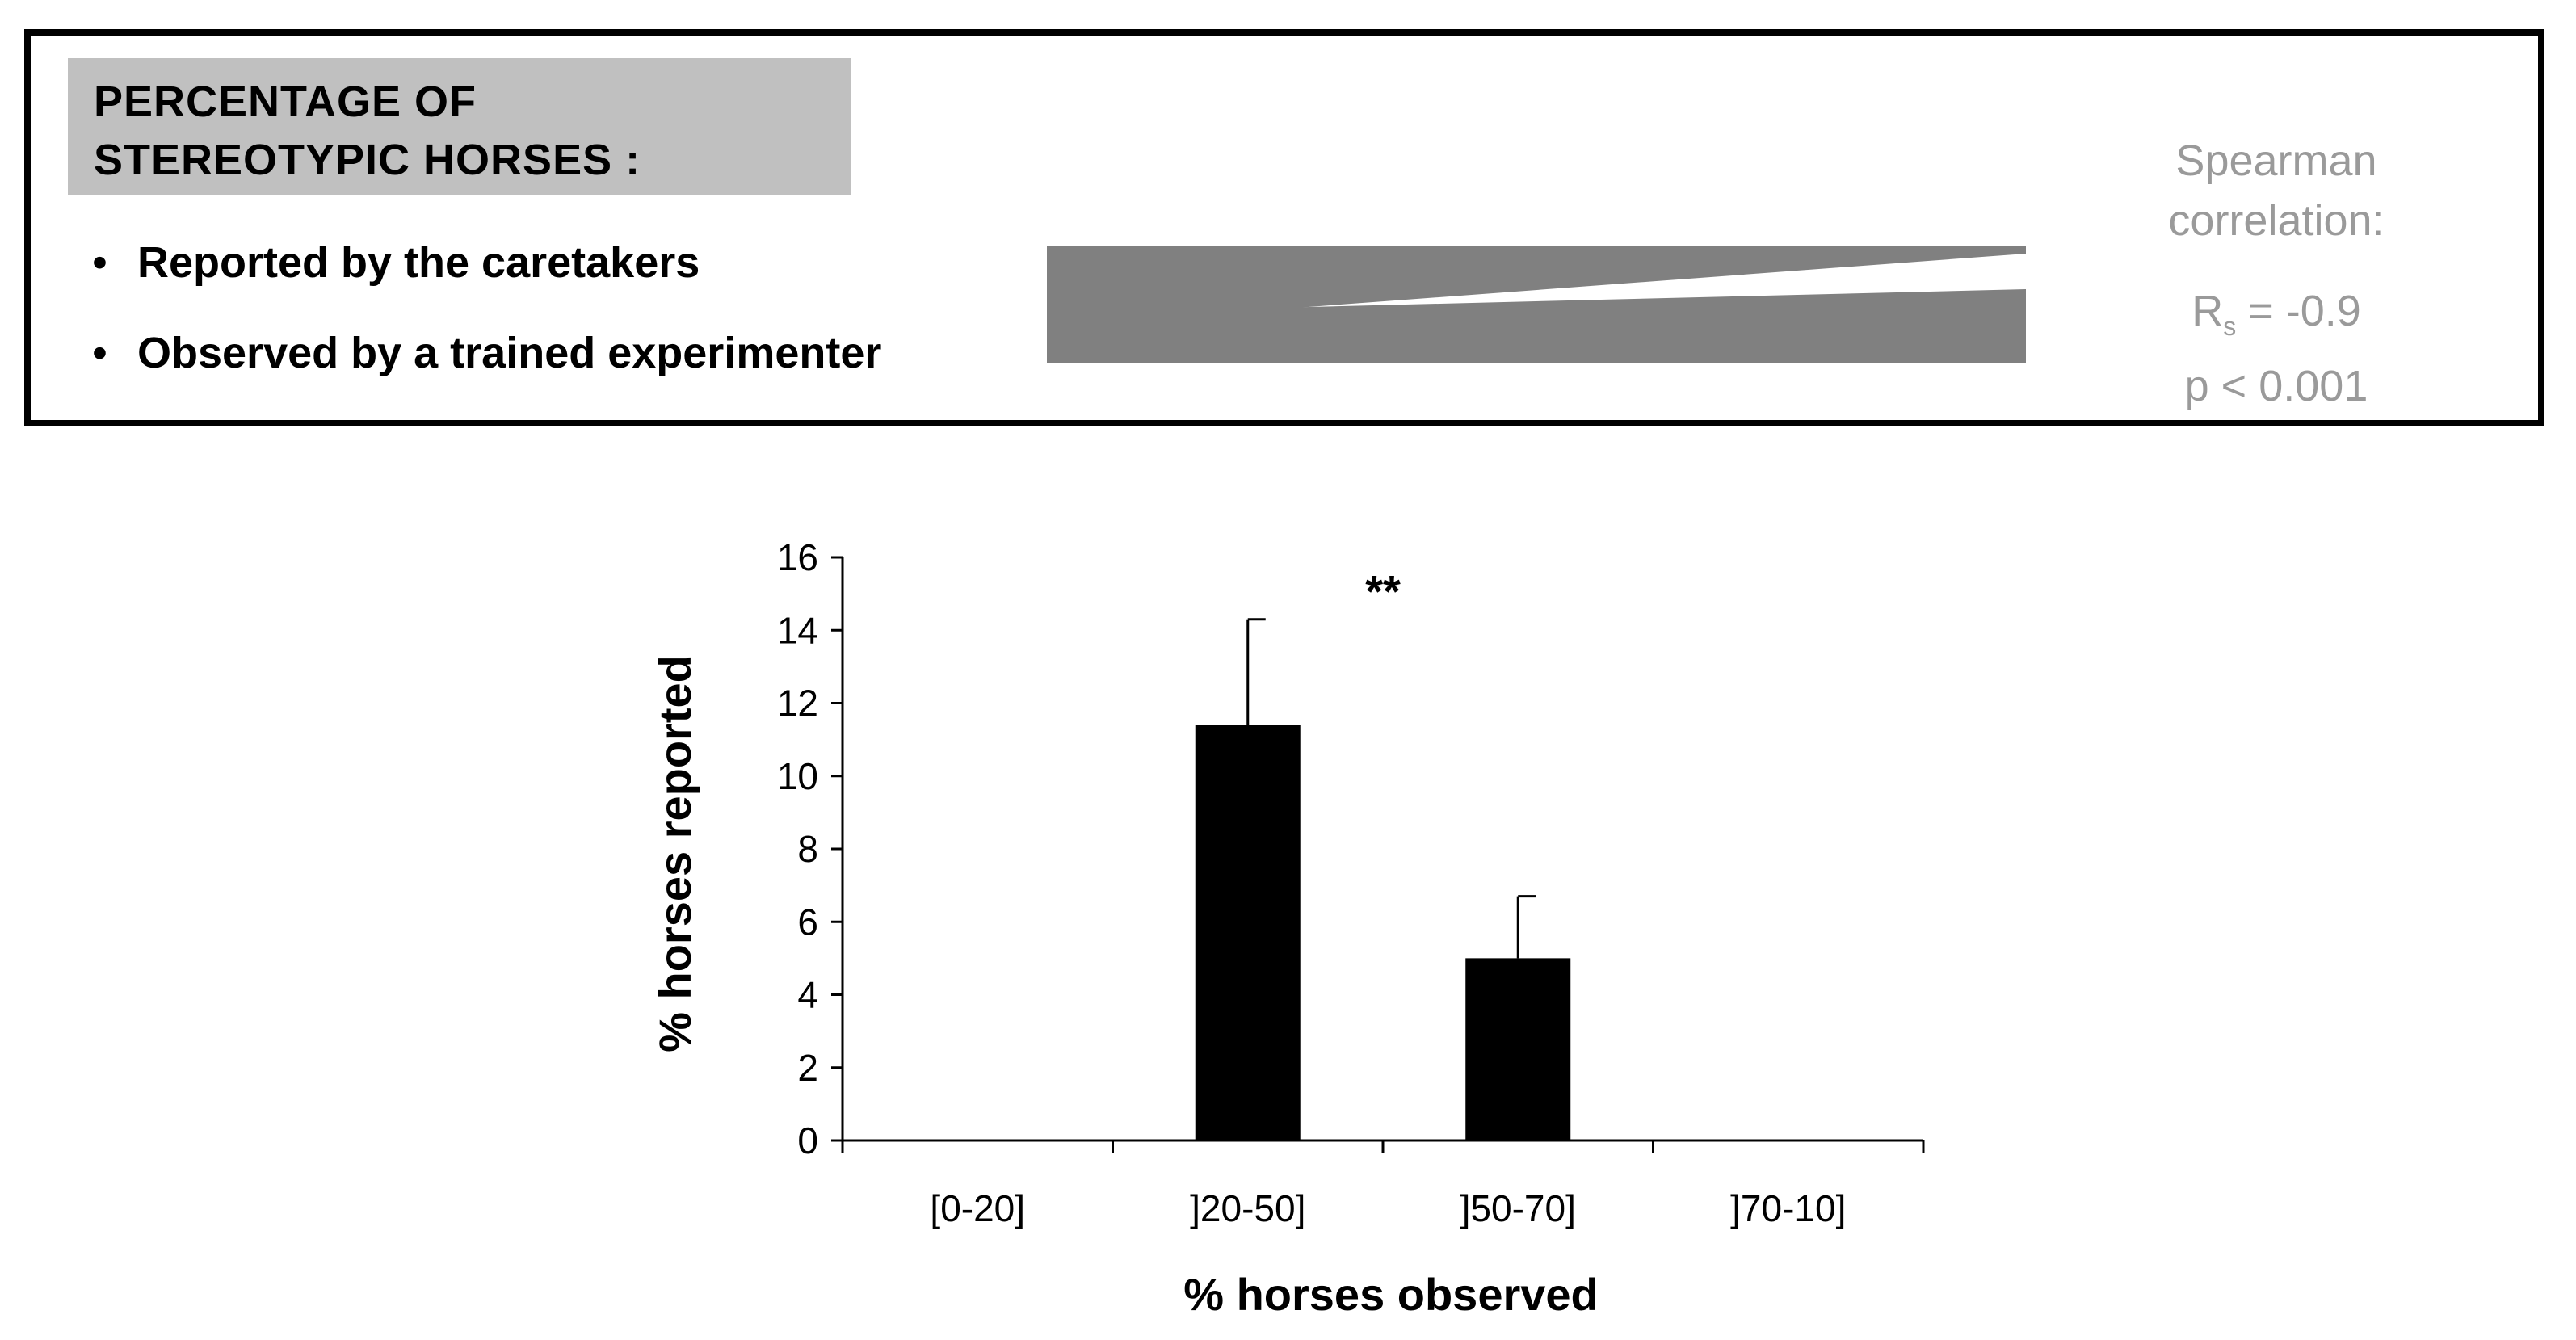 This screenshot has height=1340, width=2576. Describe the element at coordinates (808, 1140) in the screenshot. I see `y-tick-label: 0` at that location.